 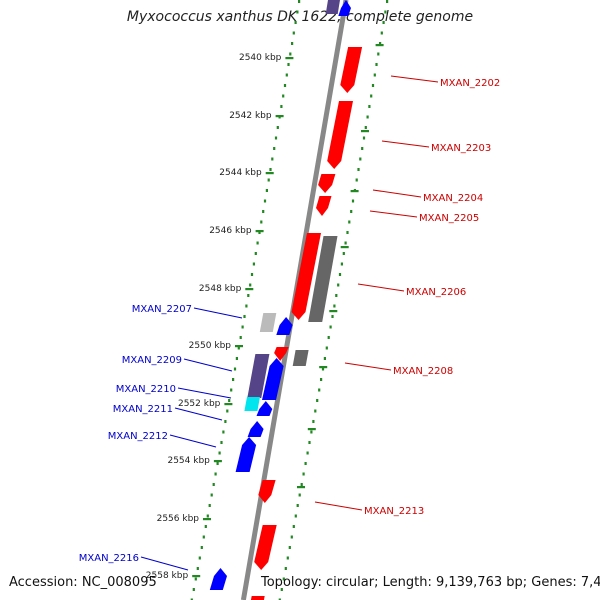 What do you see at coordinates (257, 598) in the screenshot?
I see `gene-red-bottom` at bounding box center [257, 598].